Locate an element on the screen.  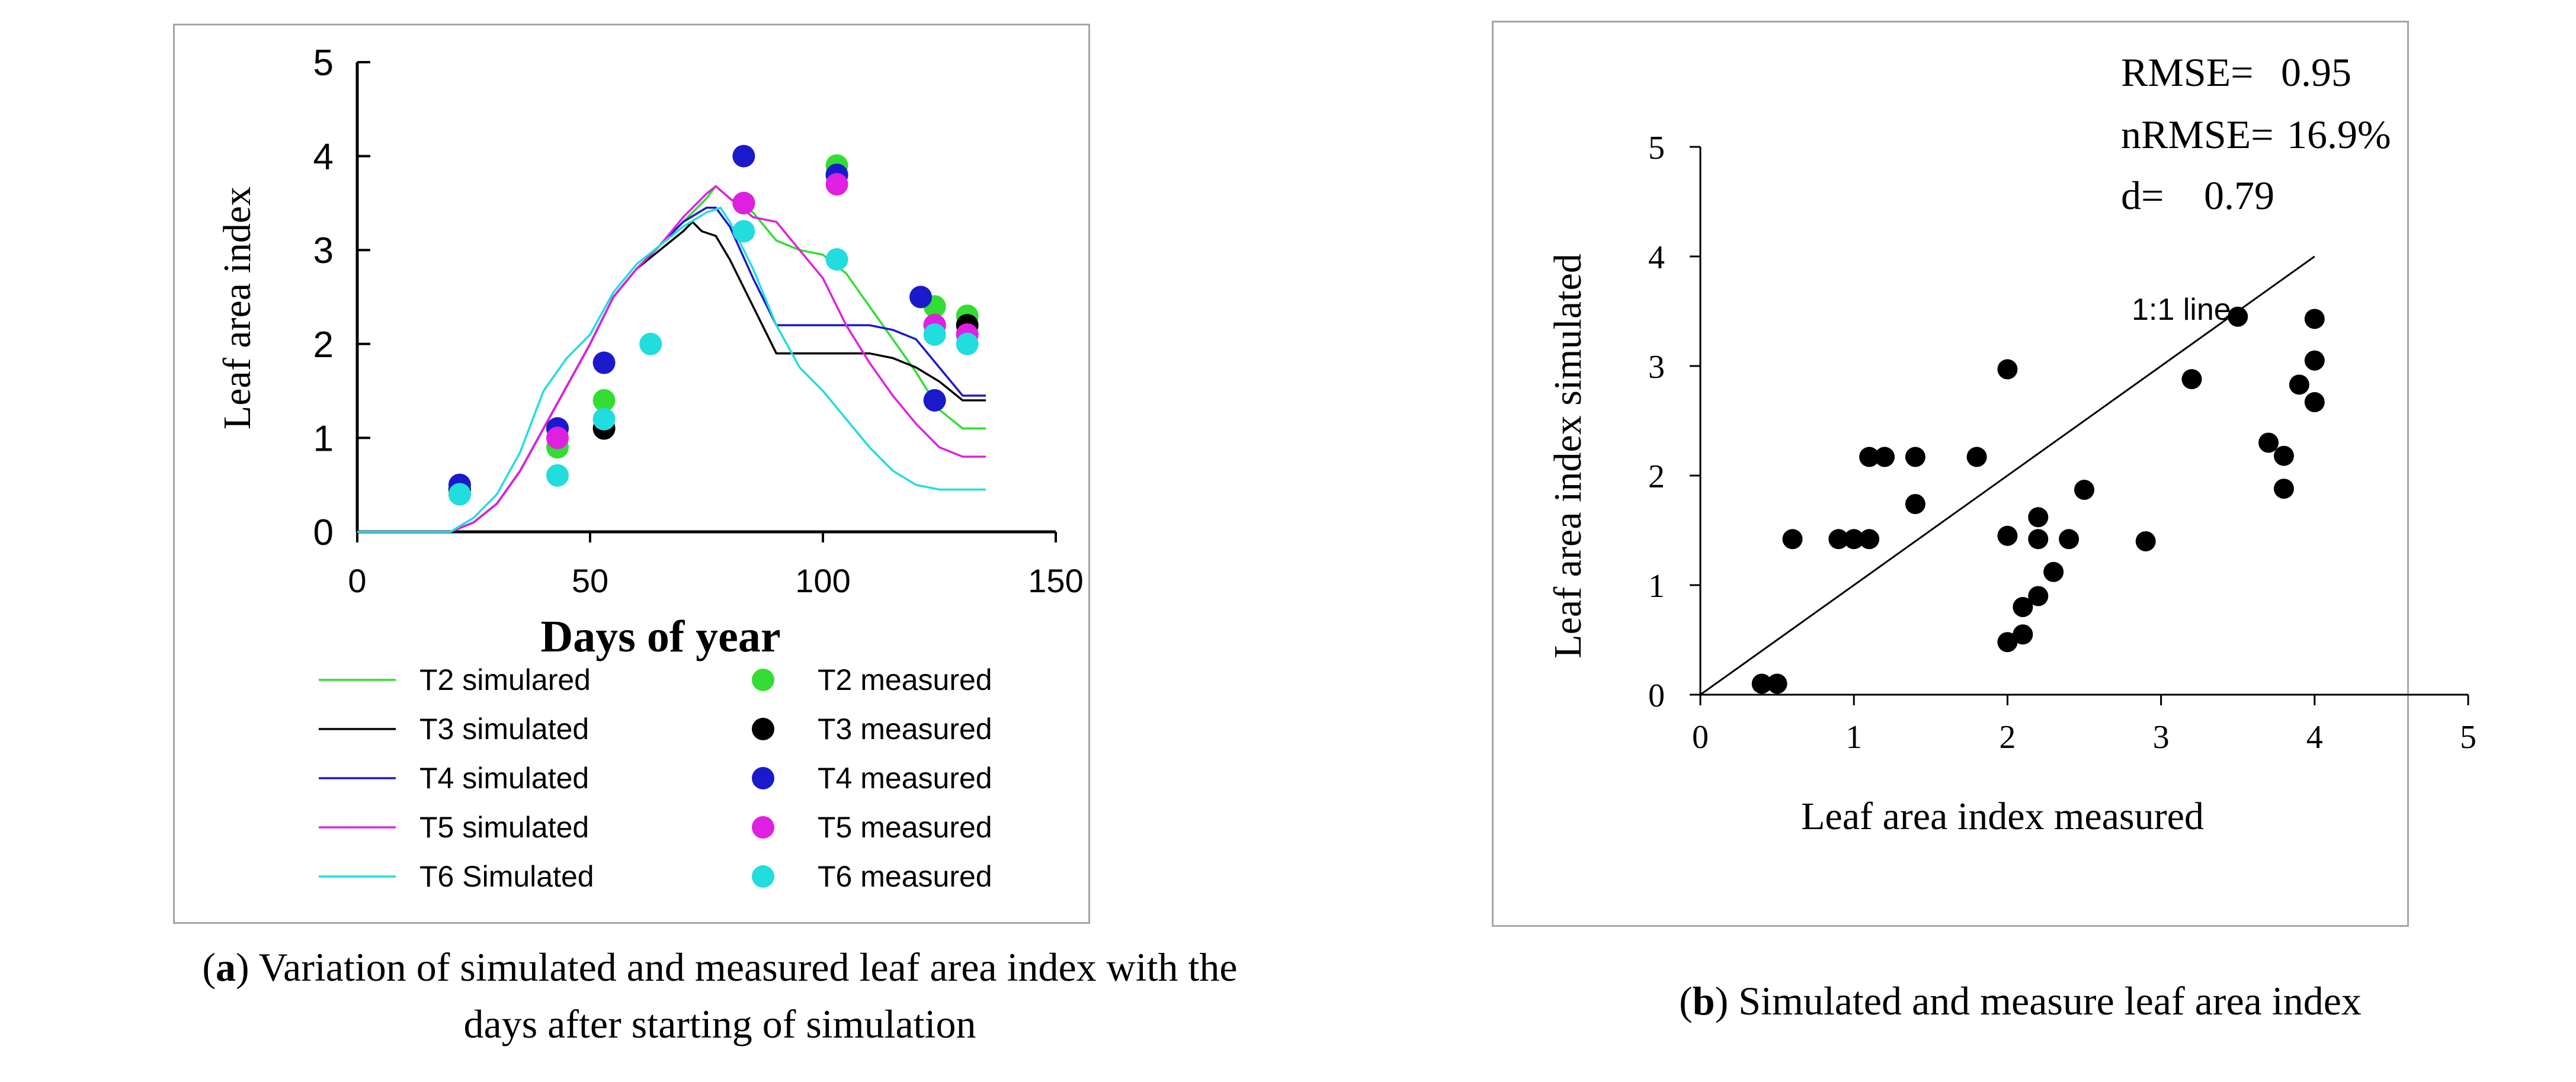
caption-b-text: Simulated and measure leaf area index is located at coordinates (2050, 1000).